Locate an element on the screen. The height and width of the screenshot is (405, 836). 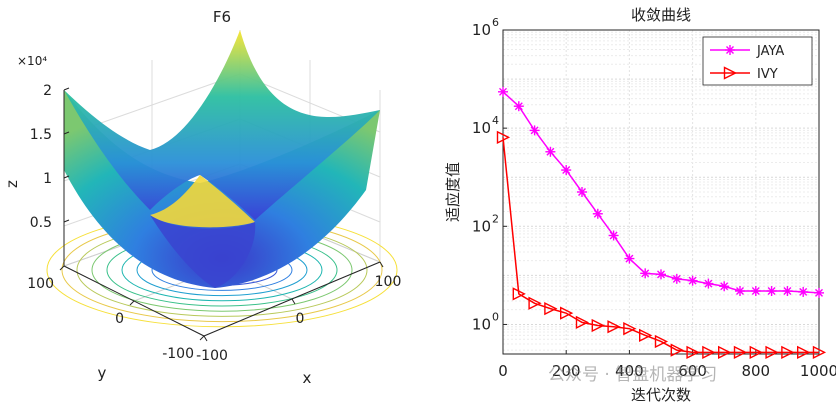
x-tick-label: 100 is located at coordinates (388, 282).